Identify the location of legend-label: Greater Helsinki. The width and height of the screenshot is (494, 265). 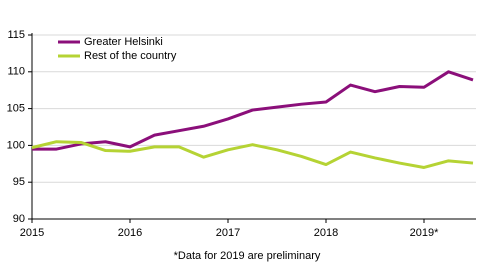
(123, 42).